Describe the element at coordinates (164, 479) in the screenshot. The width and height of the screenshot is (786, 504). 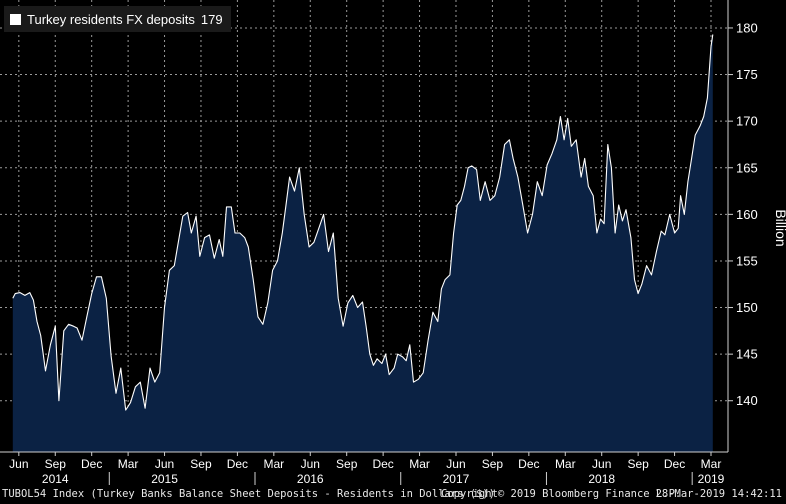
I see `x-year-label: 2015` at that location.